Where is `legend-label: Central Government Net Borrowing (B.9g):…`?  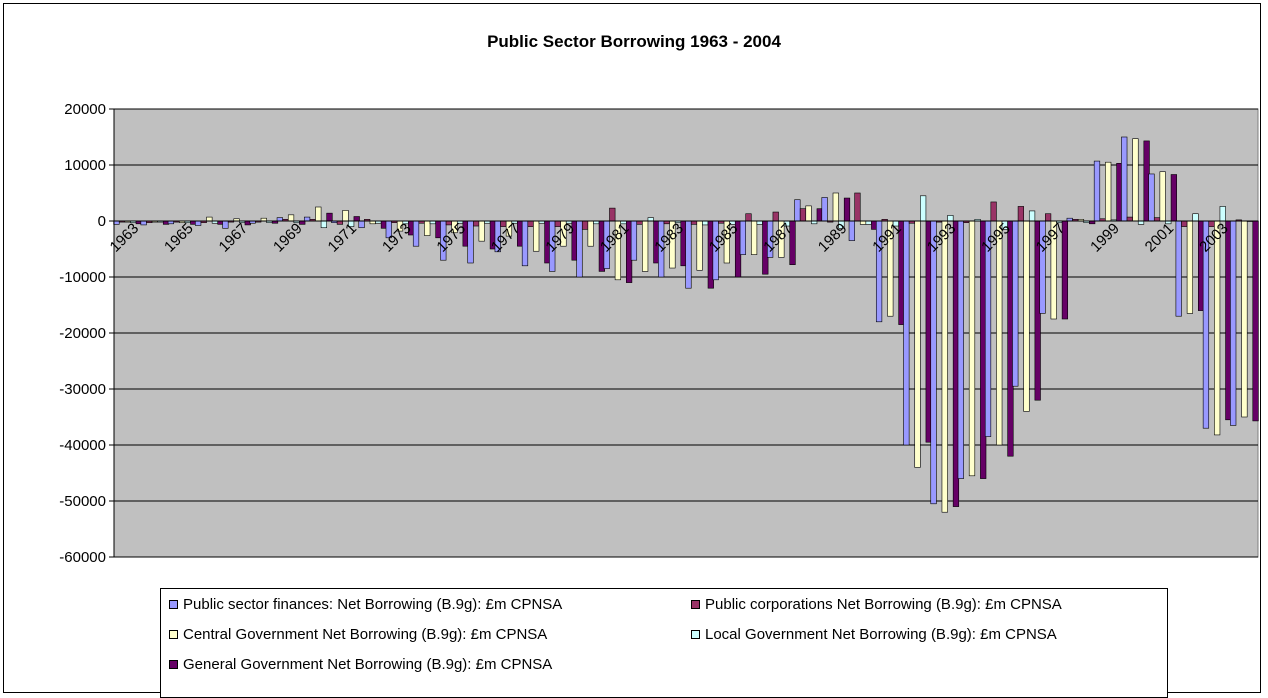
legend-label: Central Government Net Borrowing (B.9g):… is located at coordinates (365, 634).